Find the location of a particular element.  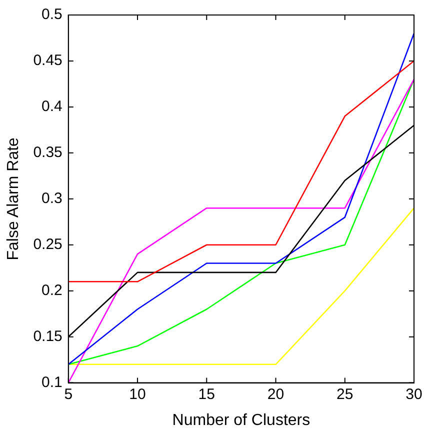

y-tick-label: 0.35 is located at coordinates (47, 153).